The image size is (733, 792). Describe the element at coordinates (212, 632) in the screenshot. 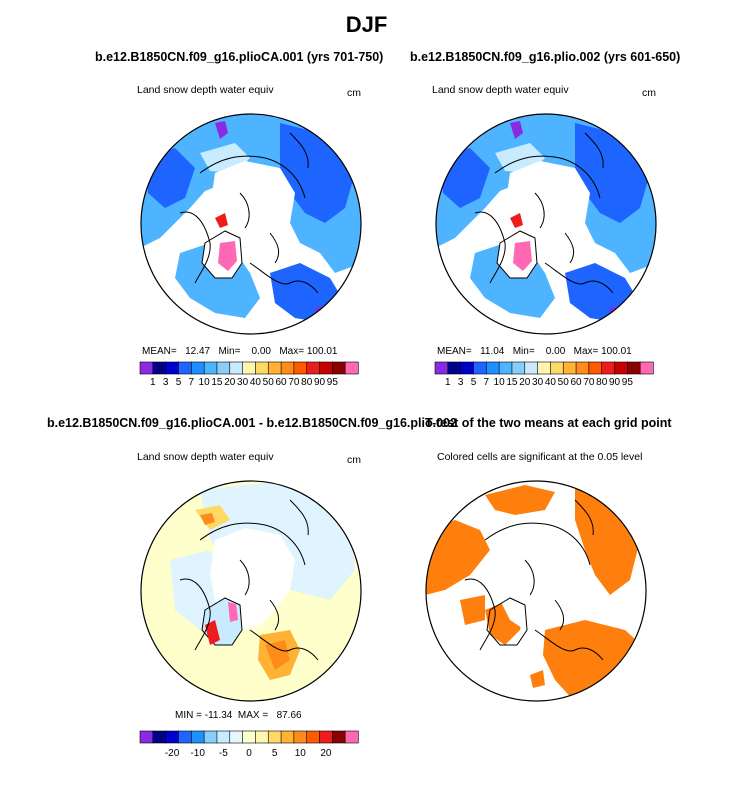

I see `diff-greenland-red` at that location.